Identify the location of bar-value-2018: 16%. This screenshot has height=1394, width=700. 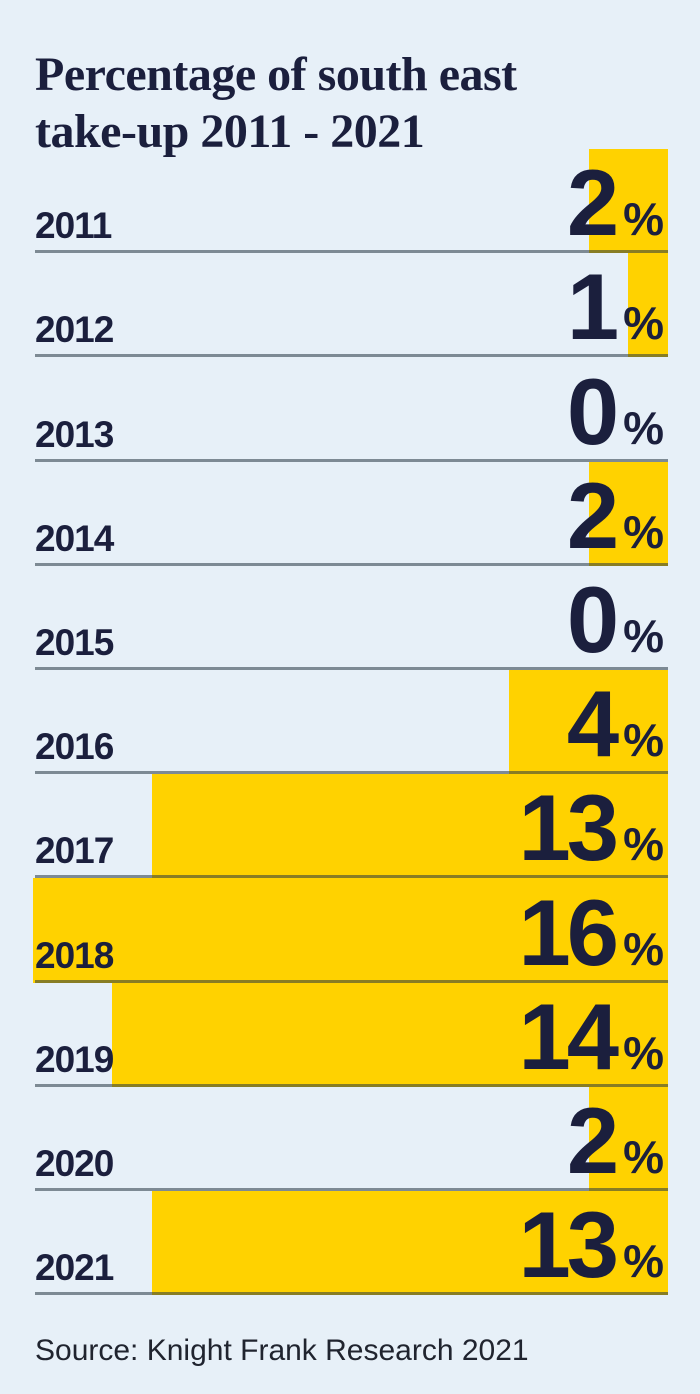
(591, 932).